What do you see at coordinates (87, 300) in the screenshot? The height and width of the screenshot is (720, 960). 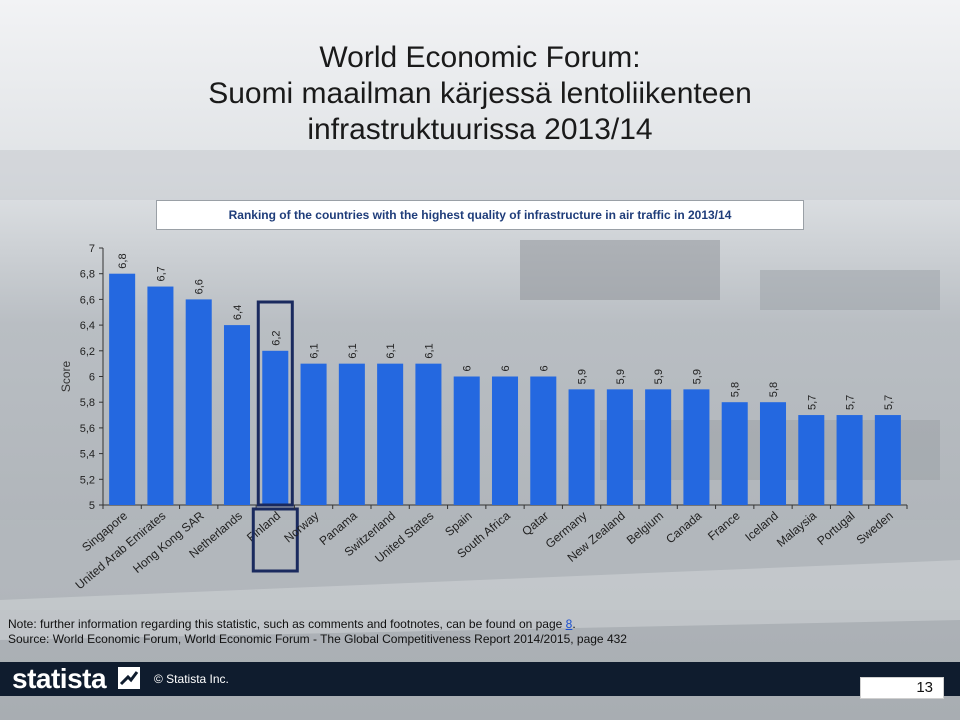 I see `y-tick-label: 6,6` at bounding box center [87, 300].